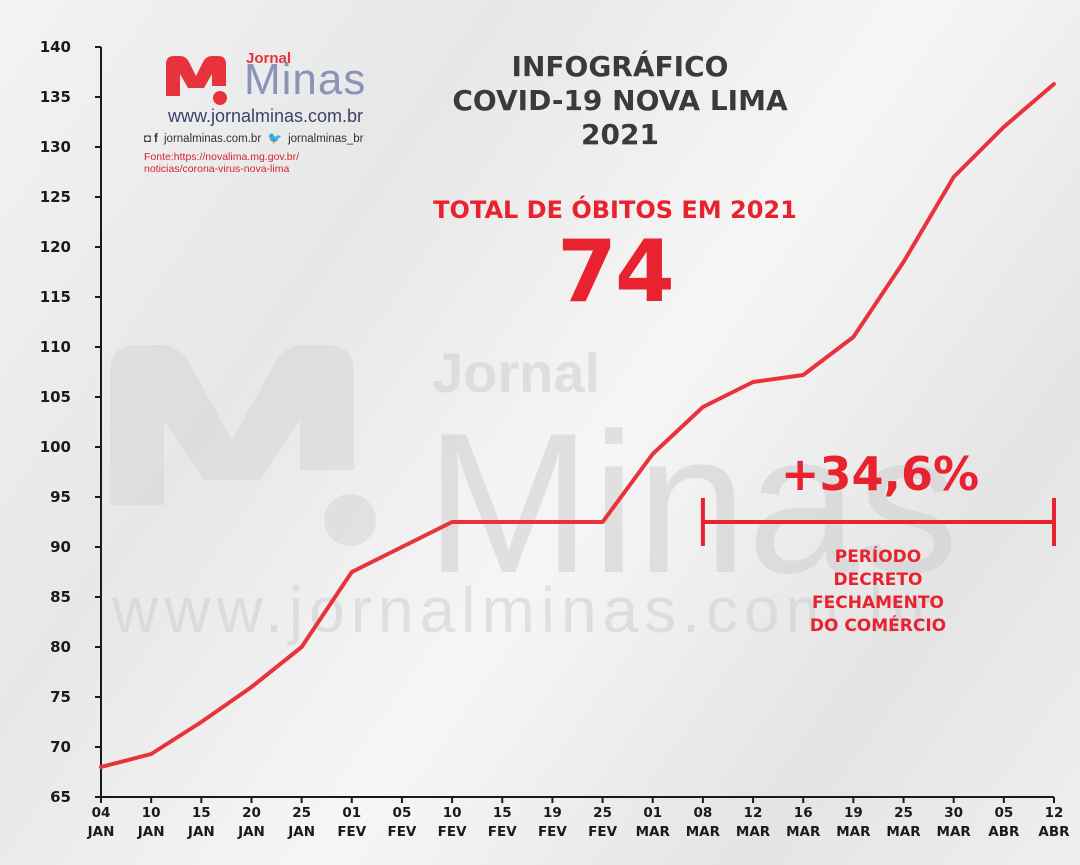 The width and height of the screenshot is (1080, 865). Describe the element at coordinates (213, 139) in the screenshot. I see `social-site: jornalminas.com.br` at that location.